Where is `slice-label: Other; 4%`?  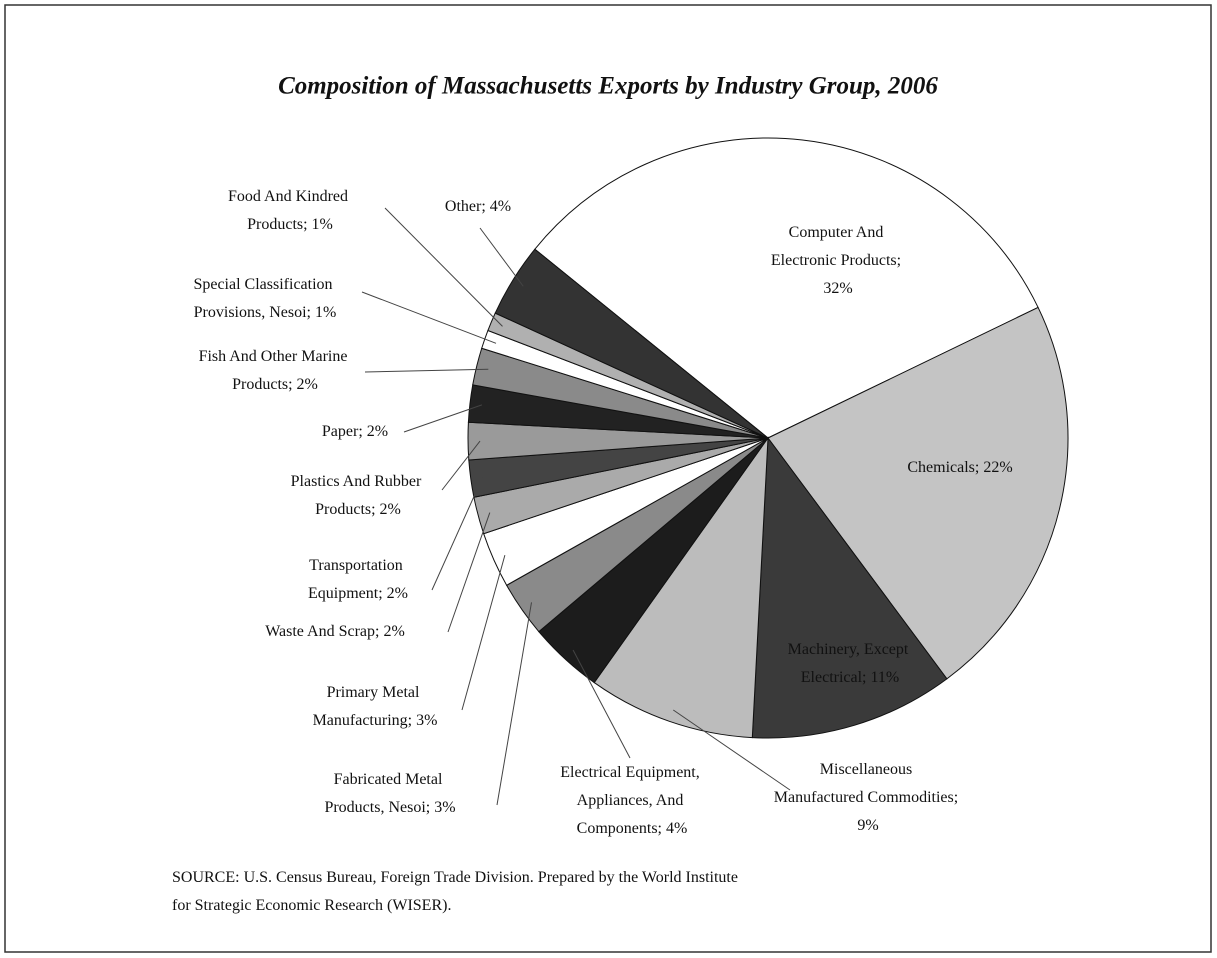
slice-label: Other; 4% is located at coordinates (478, 206).